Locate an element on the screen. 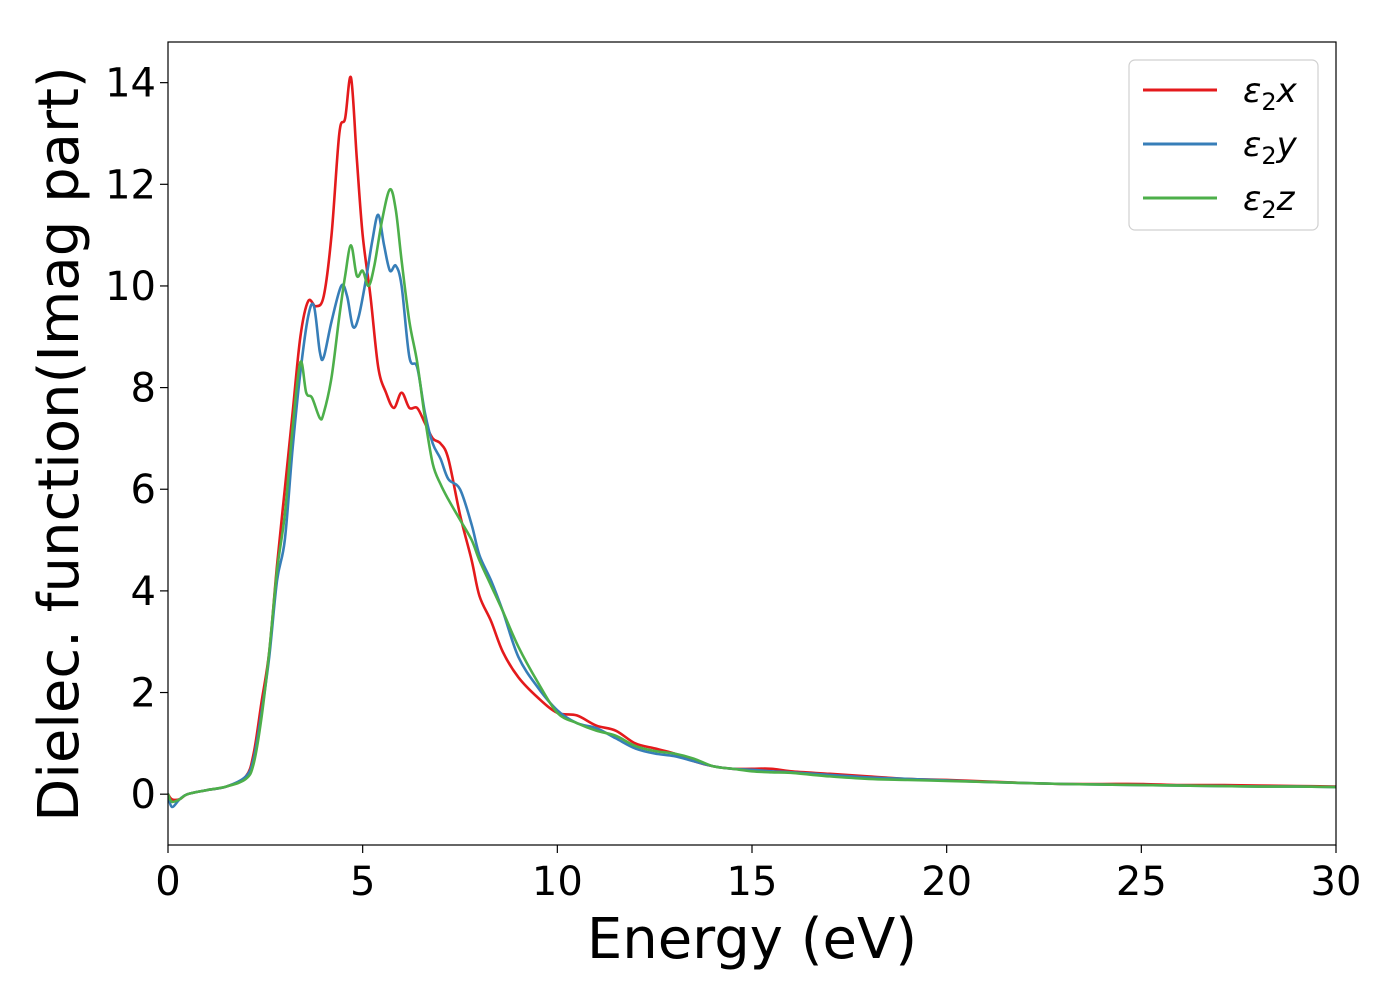 This screenshot has width=1400, height=1000. x-tick-label: 10 is located at coordinates (557, 882).